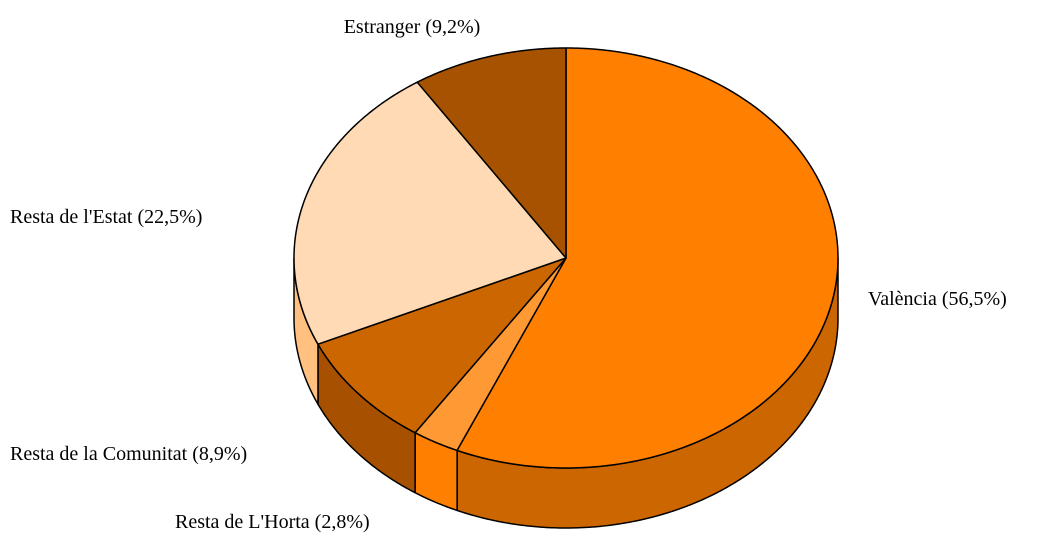  I want to click on value-label: (2,8%), so click(342, 522).